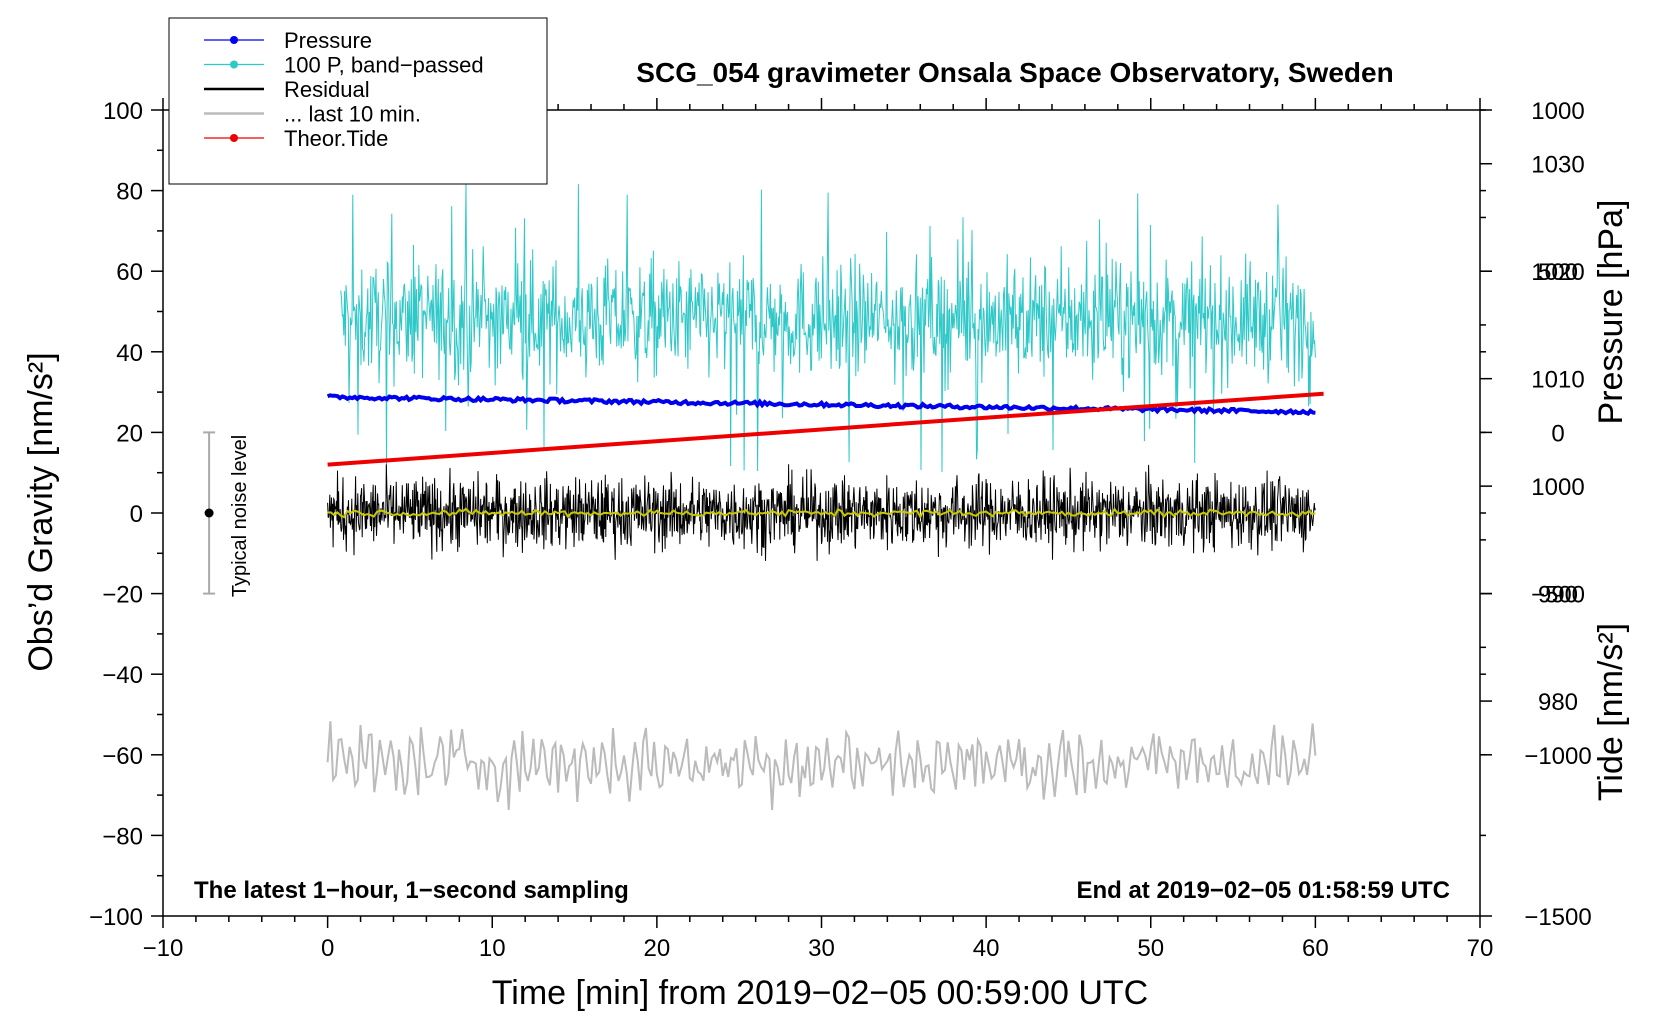 The height and width of the screenshot is (1020, 1660). I want to click on tide-tick-label: −500, so click(1558, 595).